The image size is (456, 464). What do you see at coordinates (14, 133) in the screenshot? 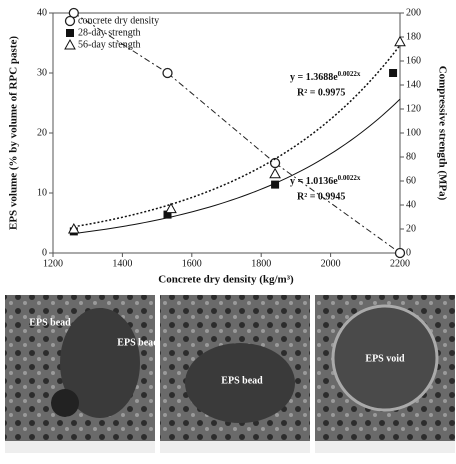
I see `y-axis-label: EPS volume (% by volume of RPC paste)` at bounding box center [14, 133].